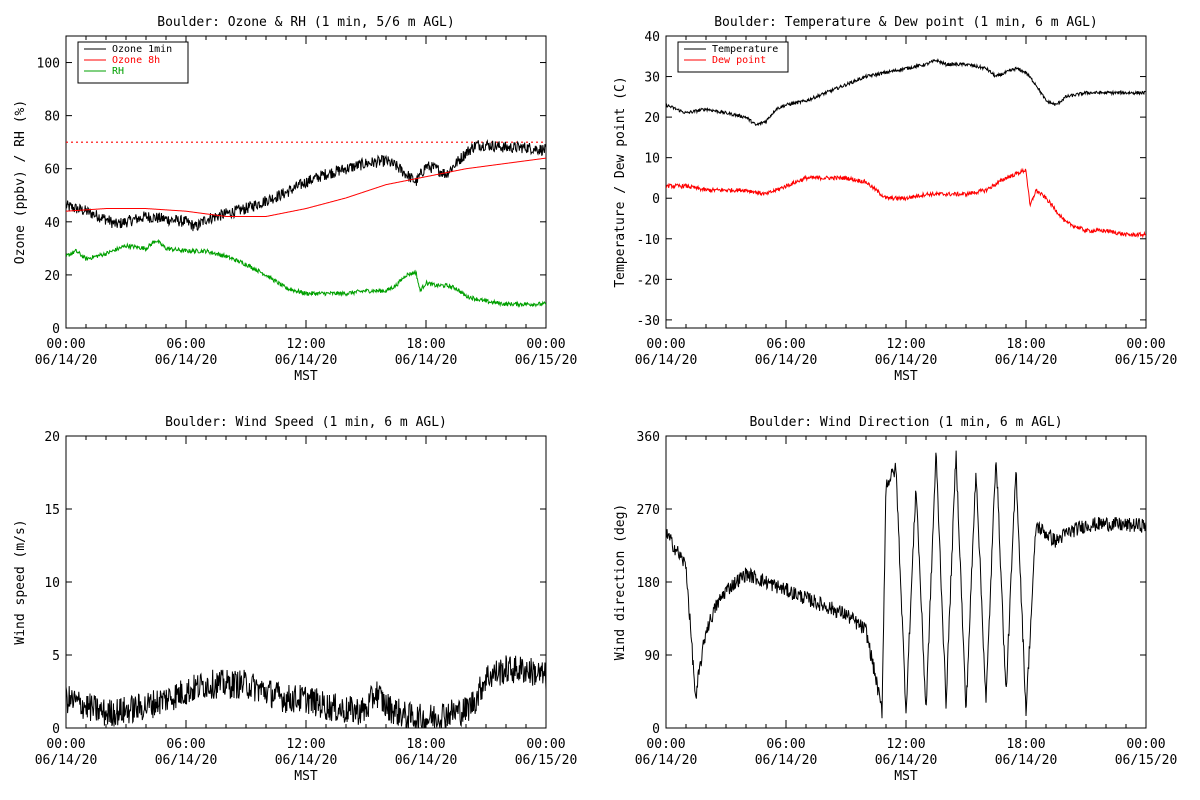  Describe the element at coordinates (648, 280) in the screenshot. I see `y-tick-label: -20` at that location.